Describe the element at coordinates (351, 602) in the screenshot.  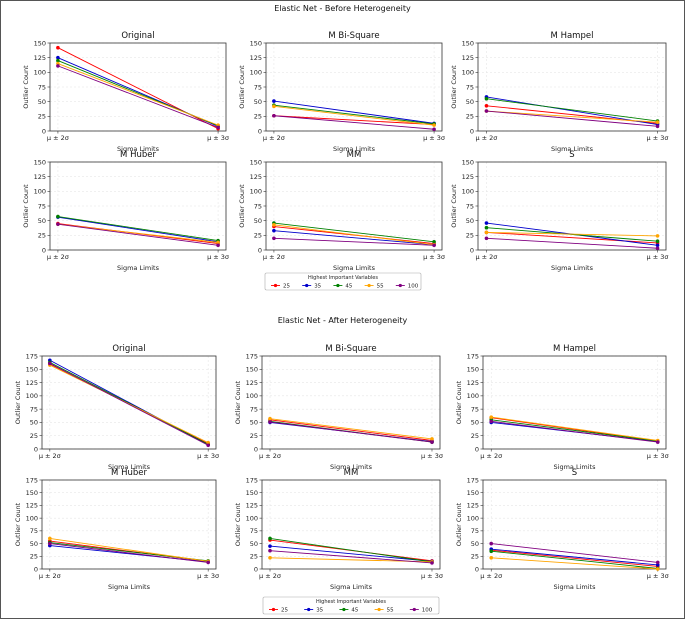
I see `legend-title: Highest Important Variables` at that location.